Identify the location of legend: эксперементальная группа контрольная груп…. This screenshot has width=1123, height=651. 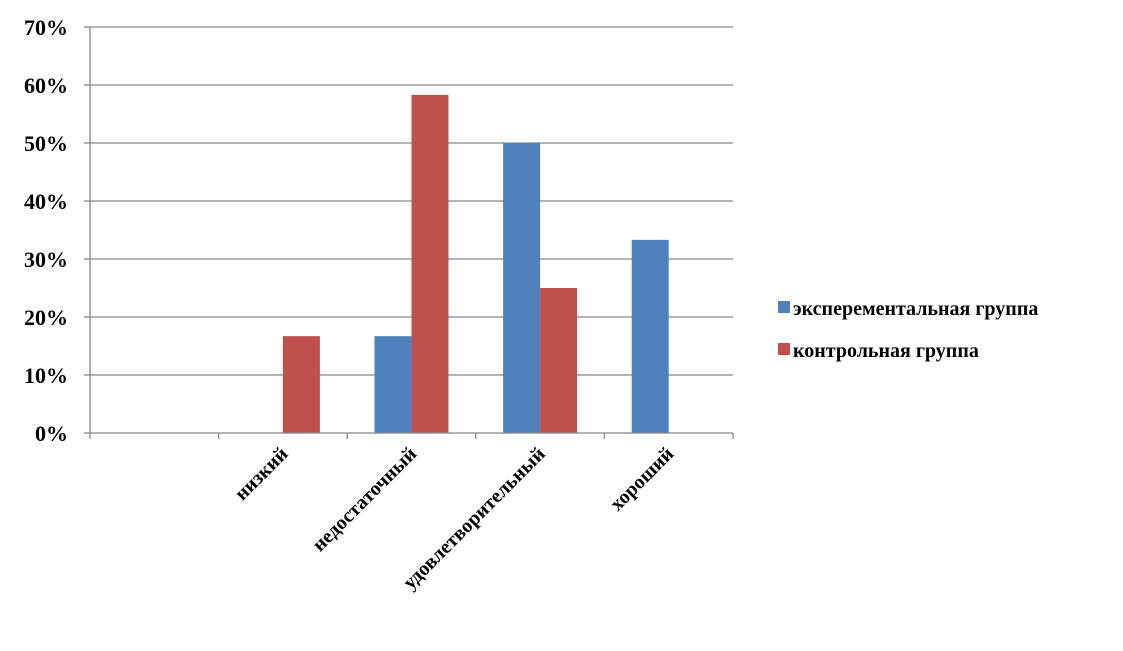
(908, 330).